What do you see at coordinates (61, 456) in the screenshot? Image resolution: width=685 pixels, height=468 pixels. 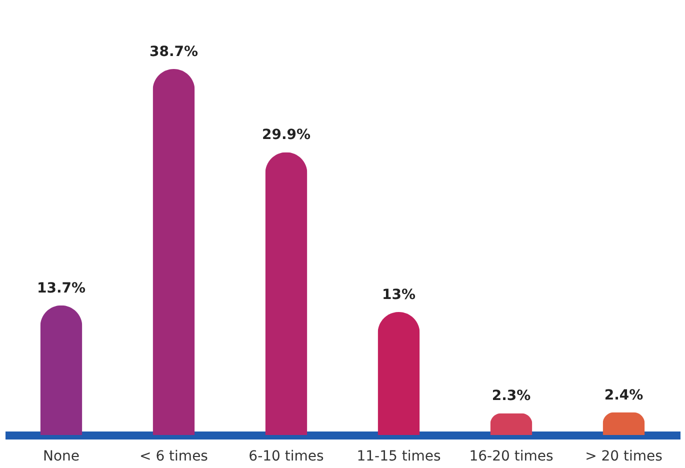 I see `x-tick-label: None` at bounding box center [61, 456].